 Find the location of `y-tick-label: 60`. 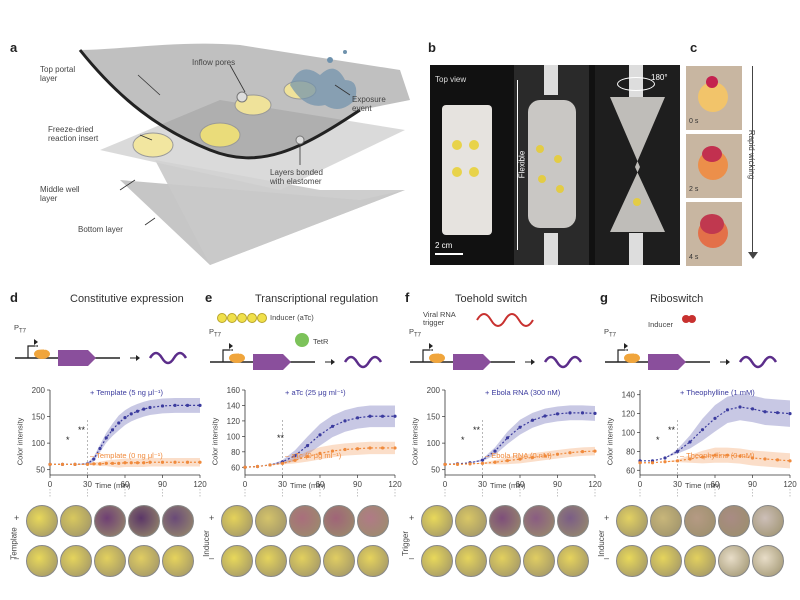

y-tick-label: 60 is located at coordinates (630, 470).